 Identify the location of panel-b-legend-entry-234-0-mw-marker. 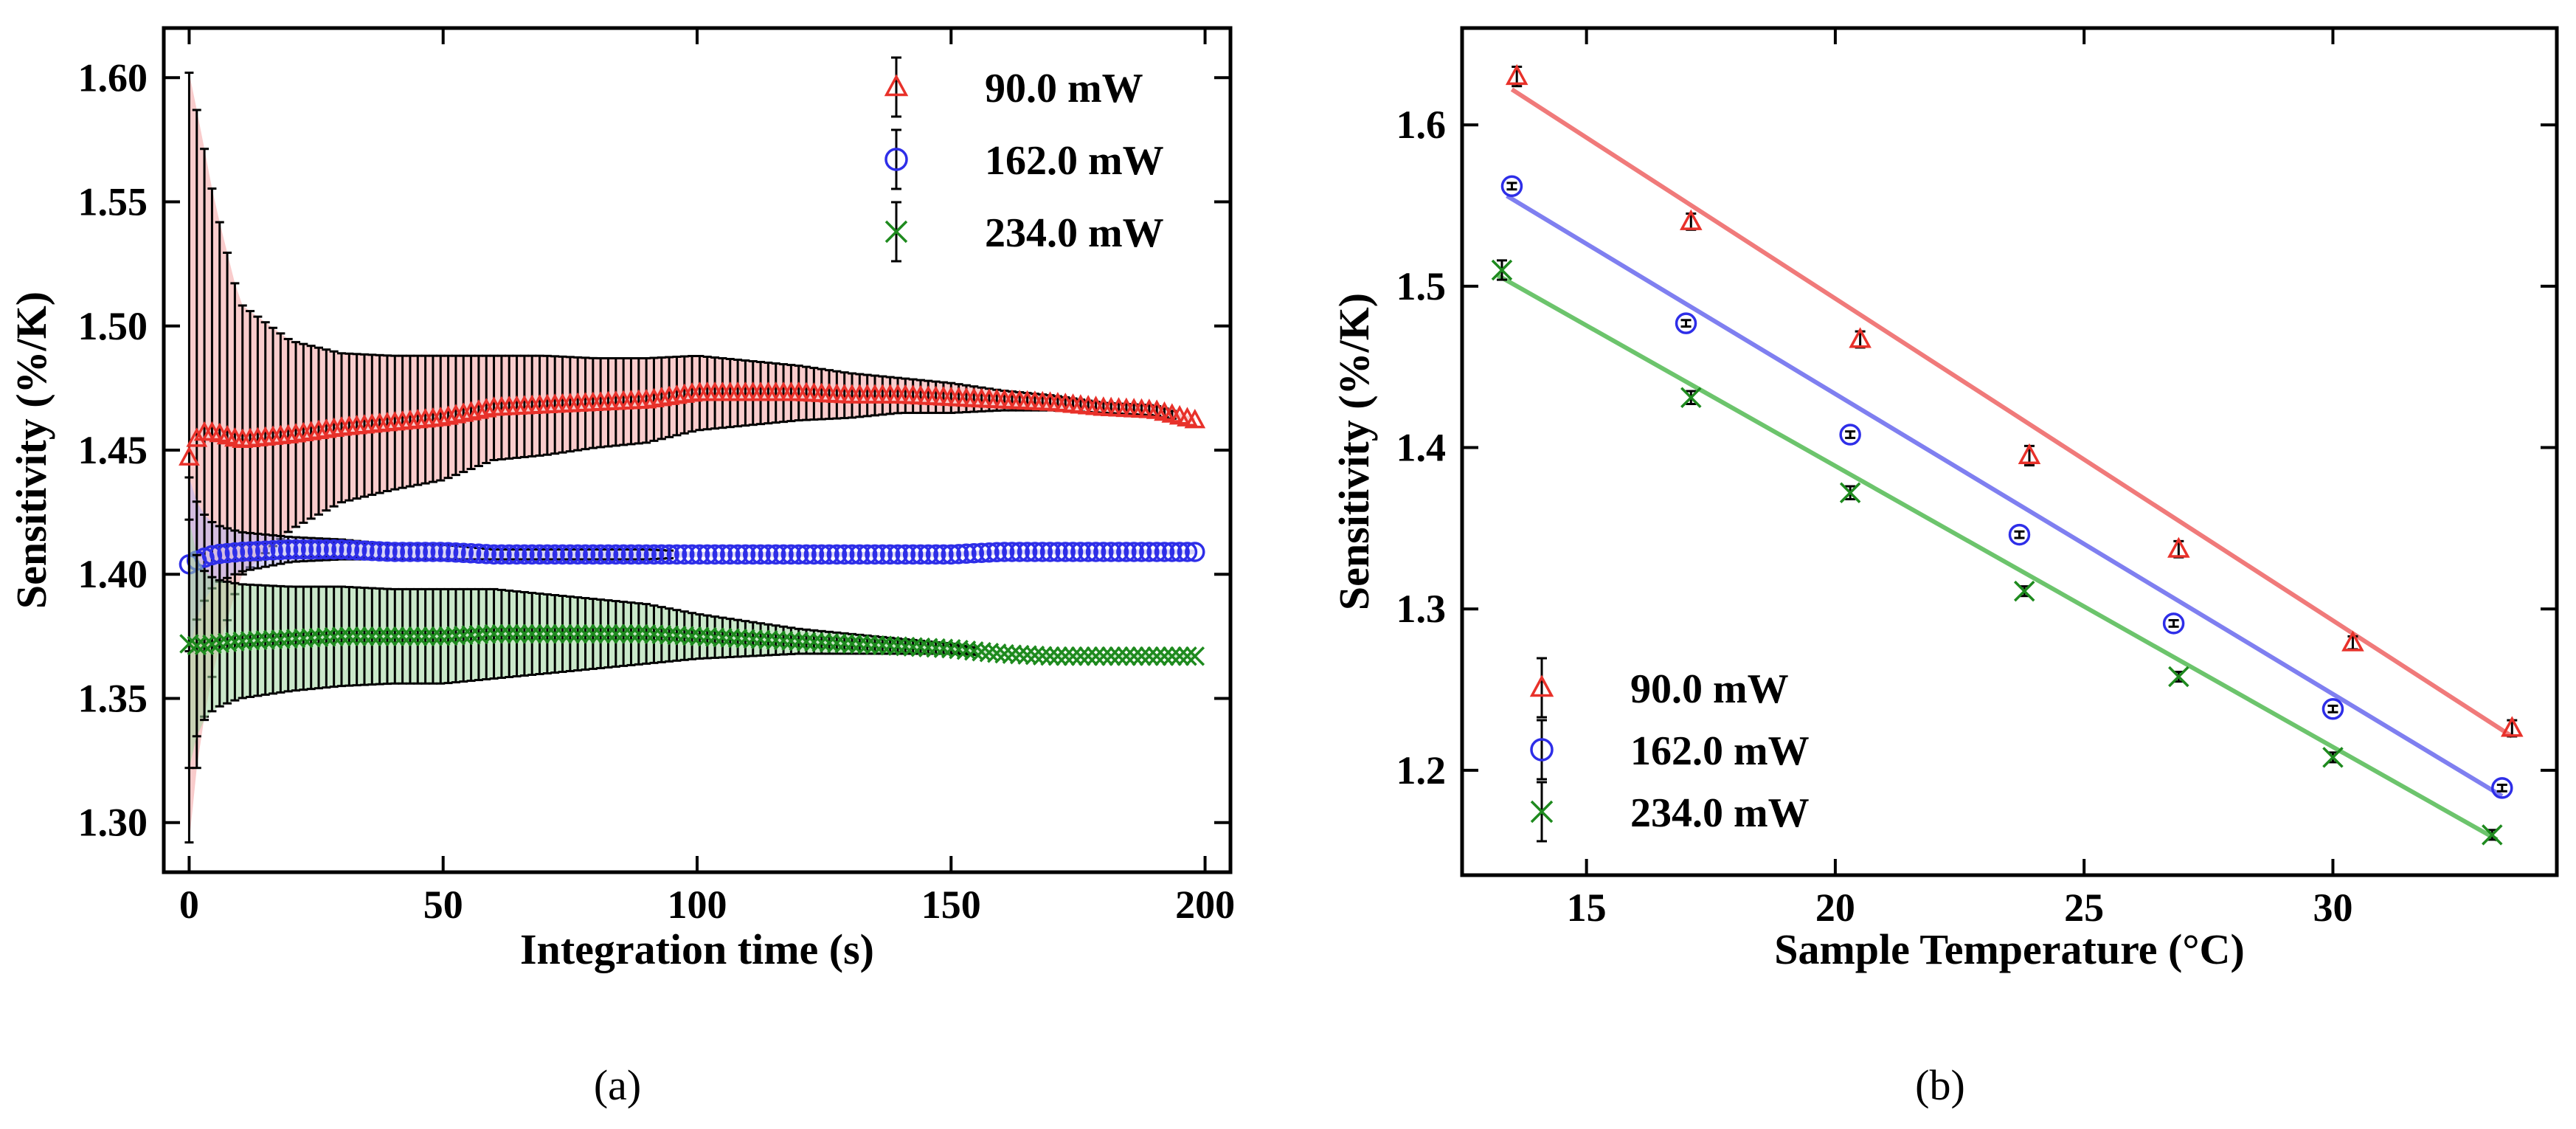
(1542, 812).